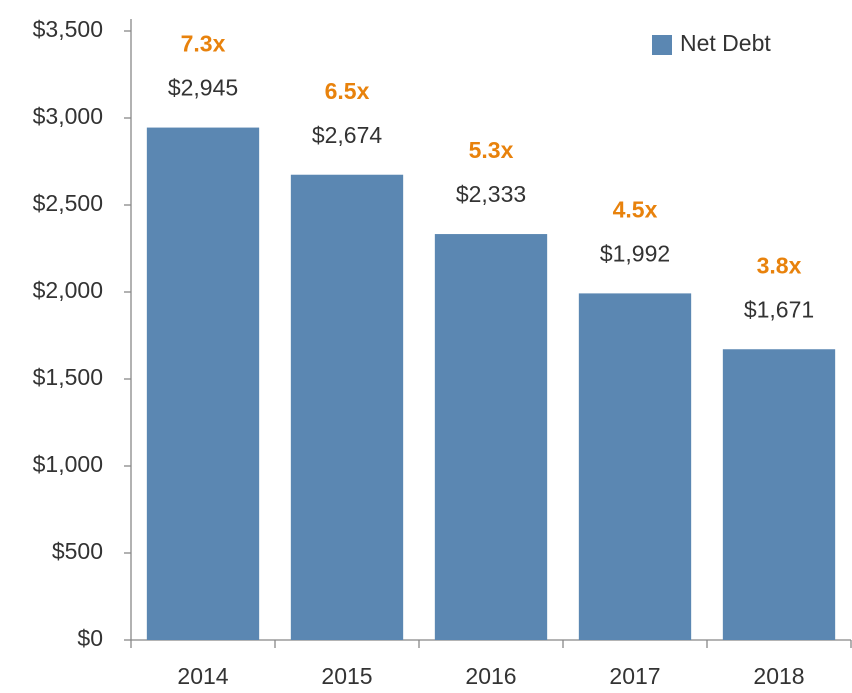 The width and height of the screenshot is (852, 693). Describe the element at coordinates (68, 116) in the screenshot. I see `y-tick-label: $3,000` at that location.